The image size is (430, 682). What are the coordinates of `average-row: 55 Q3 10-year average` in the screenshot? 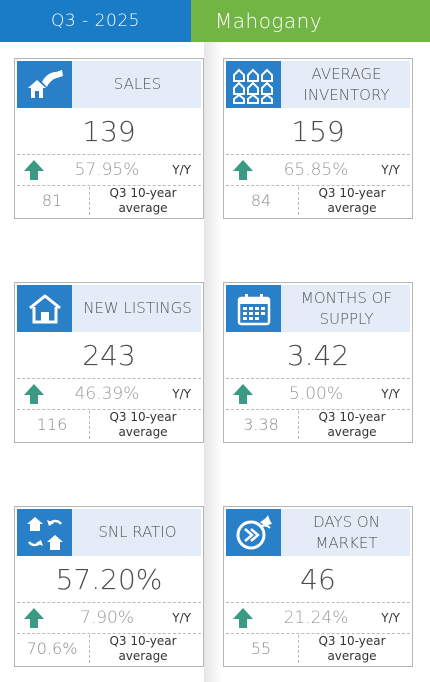 It's located at (318, 649).